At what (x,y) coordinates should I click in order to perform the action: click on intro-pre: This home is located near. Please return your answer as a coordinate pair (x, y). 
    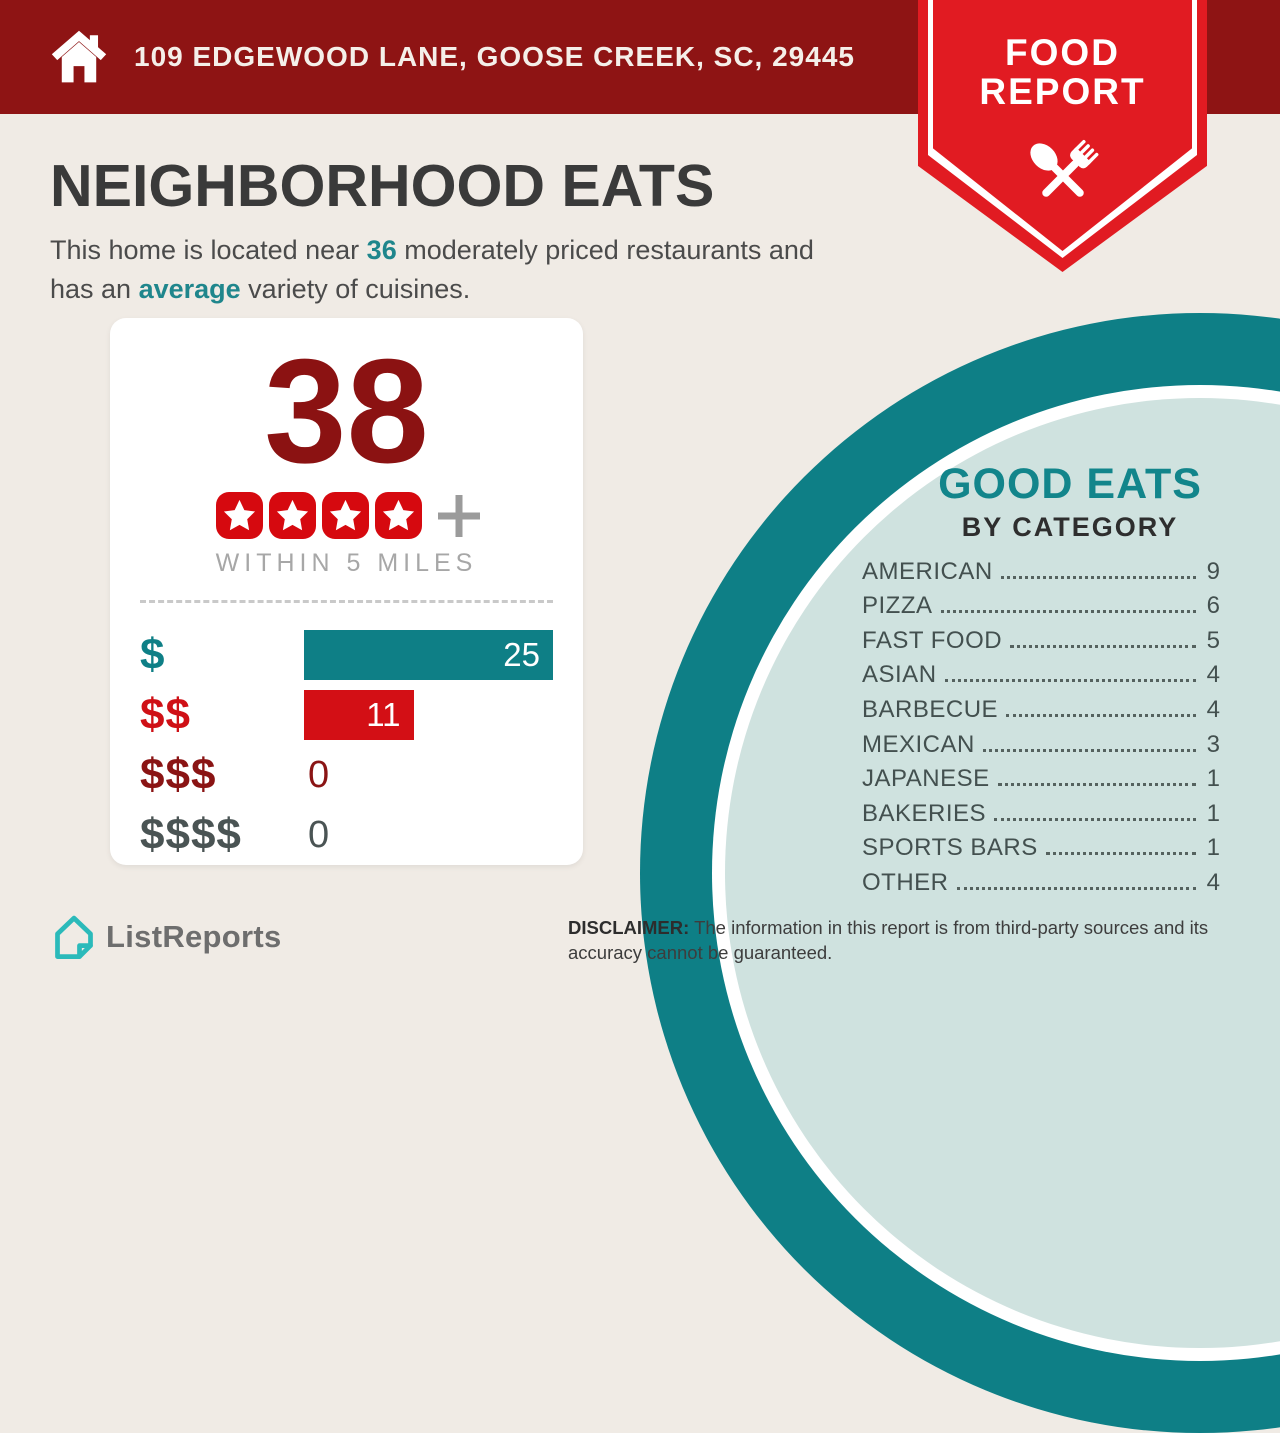
    Looking at the image, I should click on (208, 250).